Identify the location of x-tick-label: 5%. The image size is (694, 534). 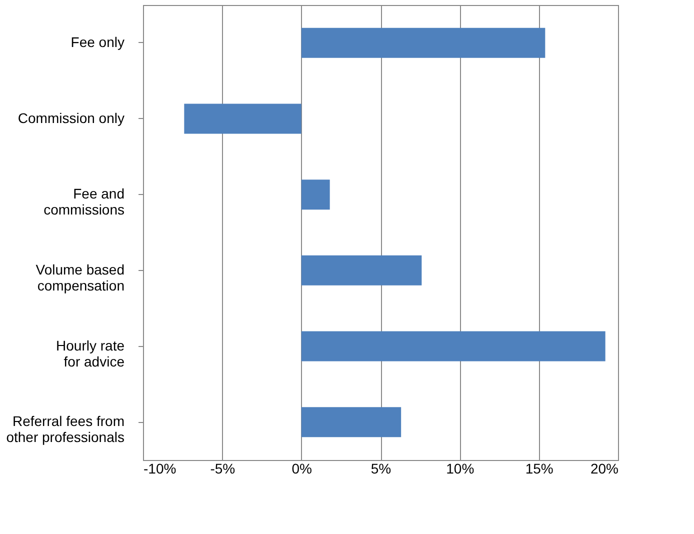
(381, 468).